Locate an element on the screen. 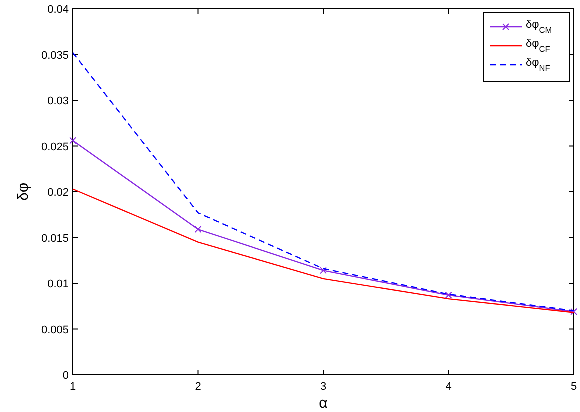 This screenshot has width=580, height=412. y-tick-label: 0.02 is located at coordinates (58, 193).